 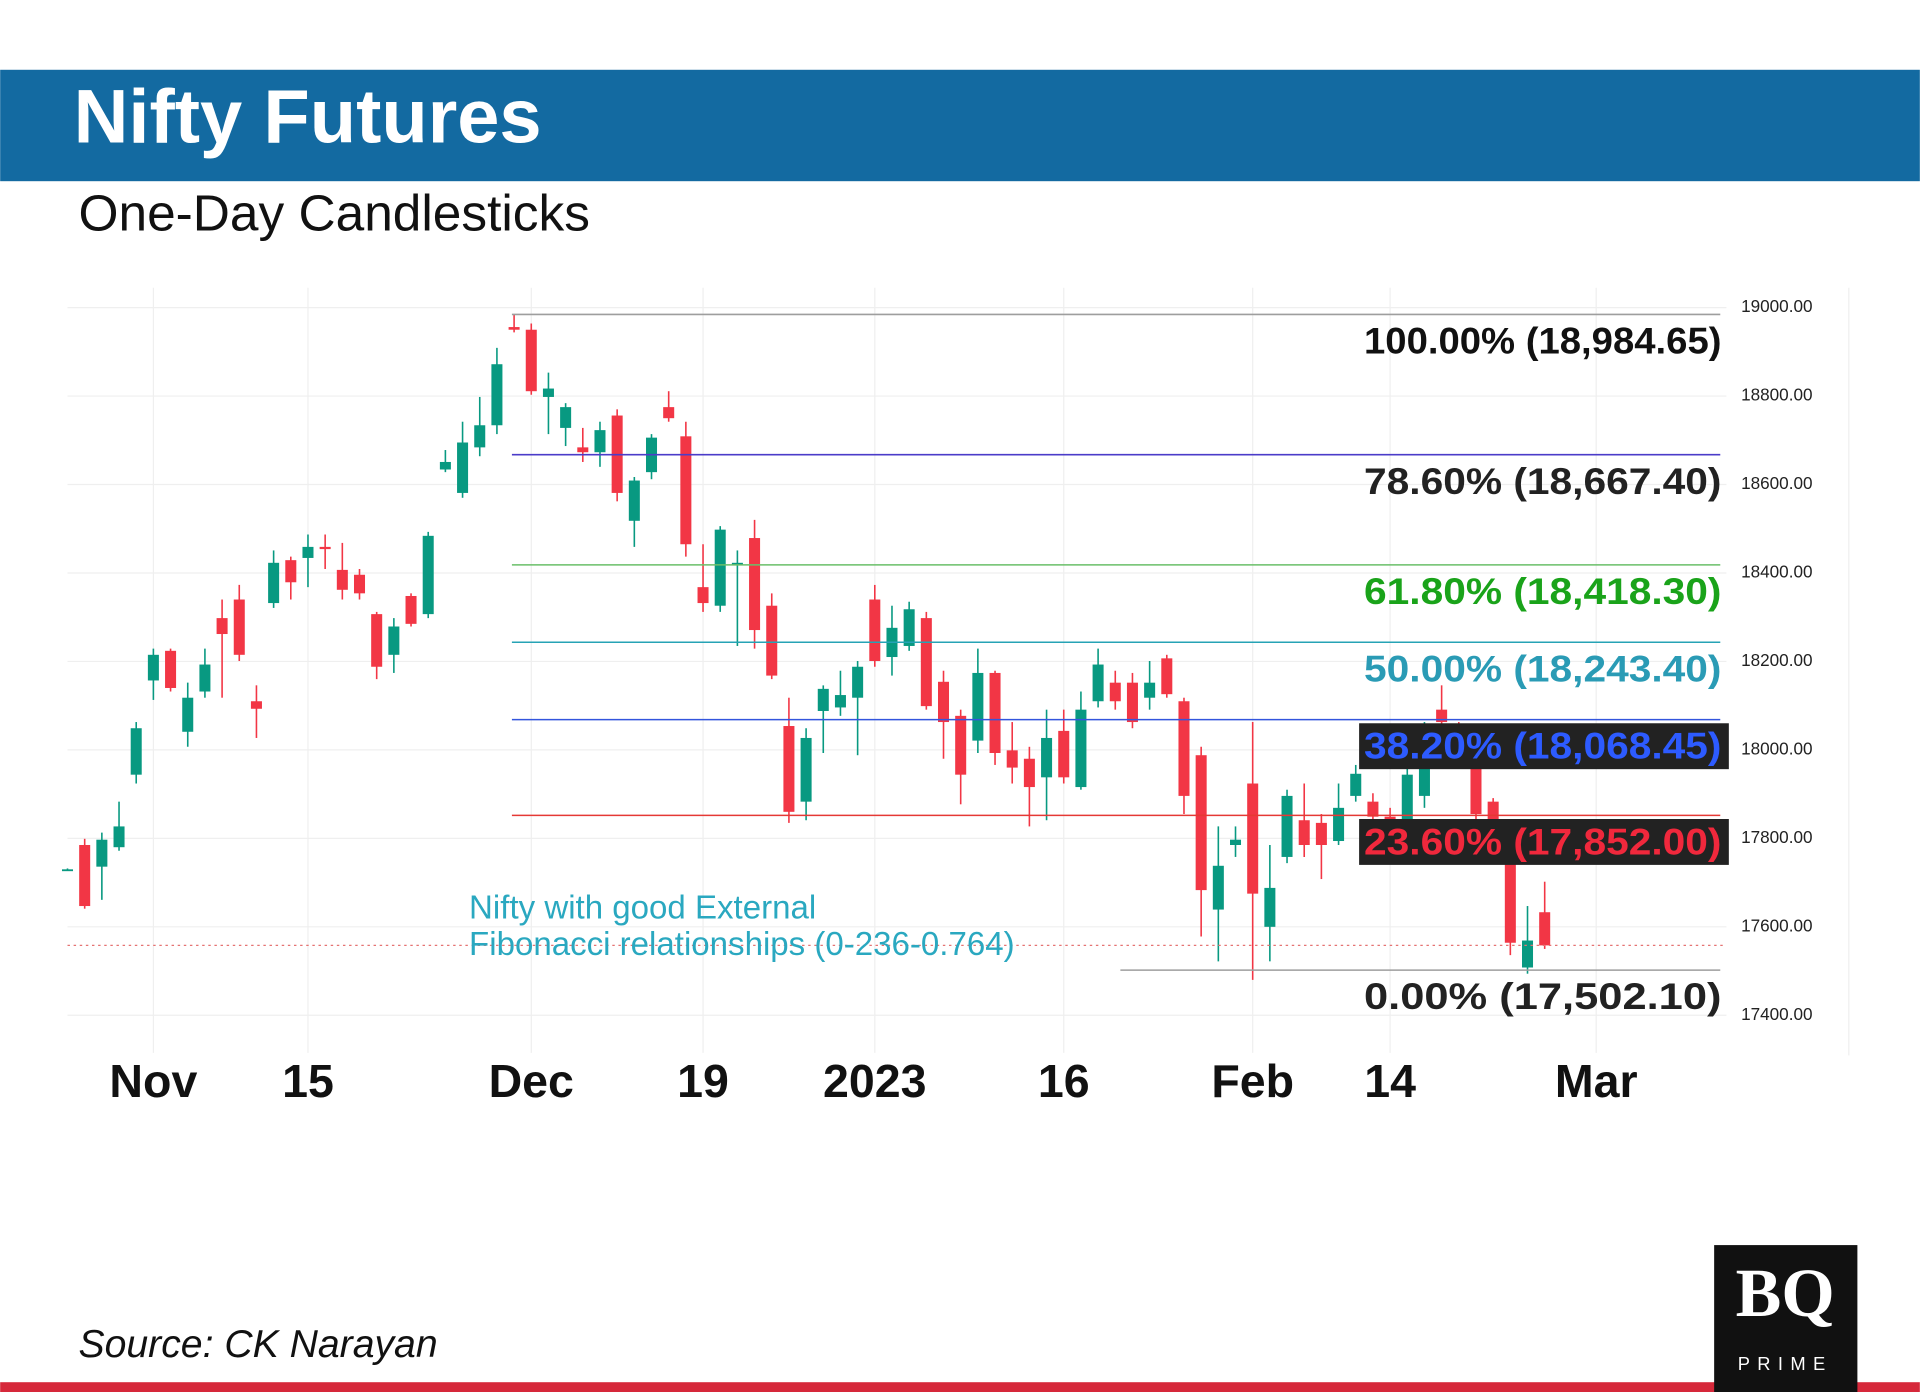 I want to click on x-tick-label: 16, so click(x=1064, y=1081).